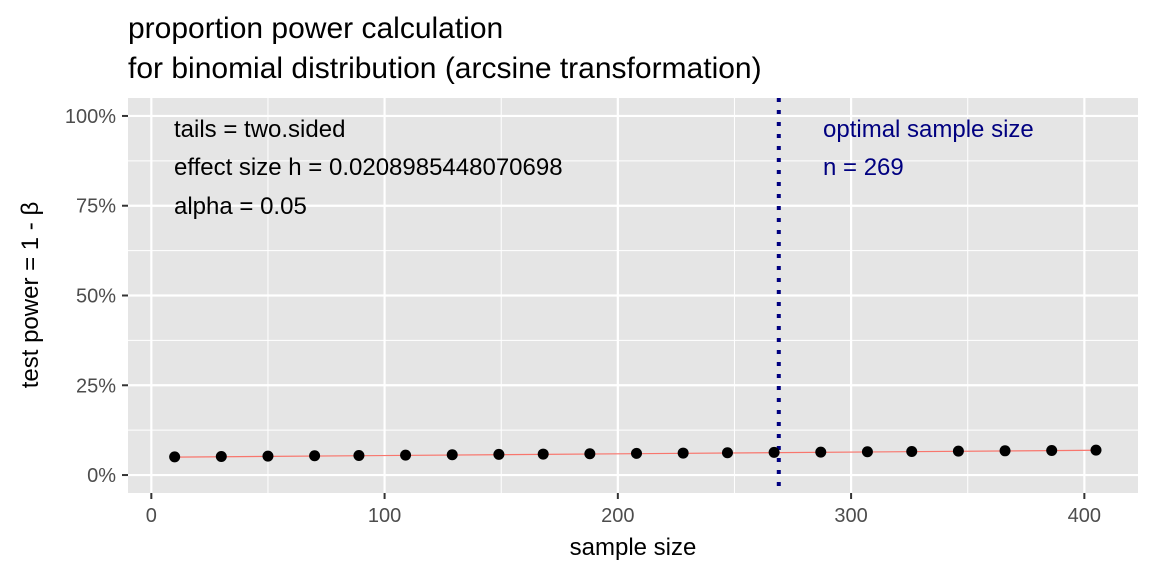 The width and height of the screenshot is (1152, 576). I want to click on chart-title-line-1: proportion power calculation, so click(315, 28).